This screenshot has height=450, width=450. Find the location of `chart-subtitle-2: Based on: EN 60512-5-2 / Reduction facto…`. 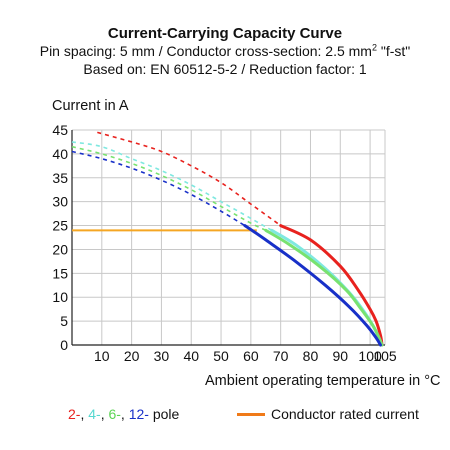

chart-subtitle-2: Based on: EN 60512-5-2 / Reduction facto… is located at coordinates (225, 69).